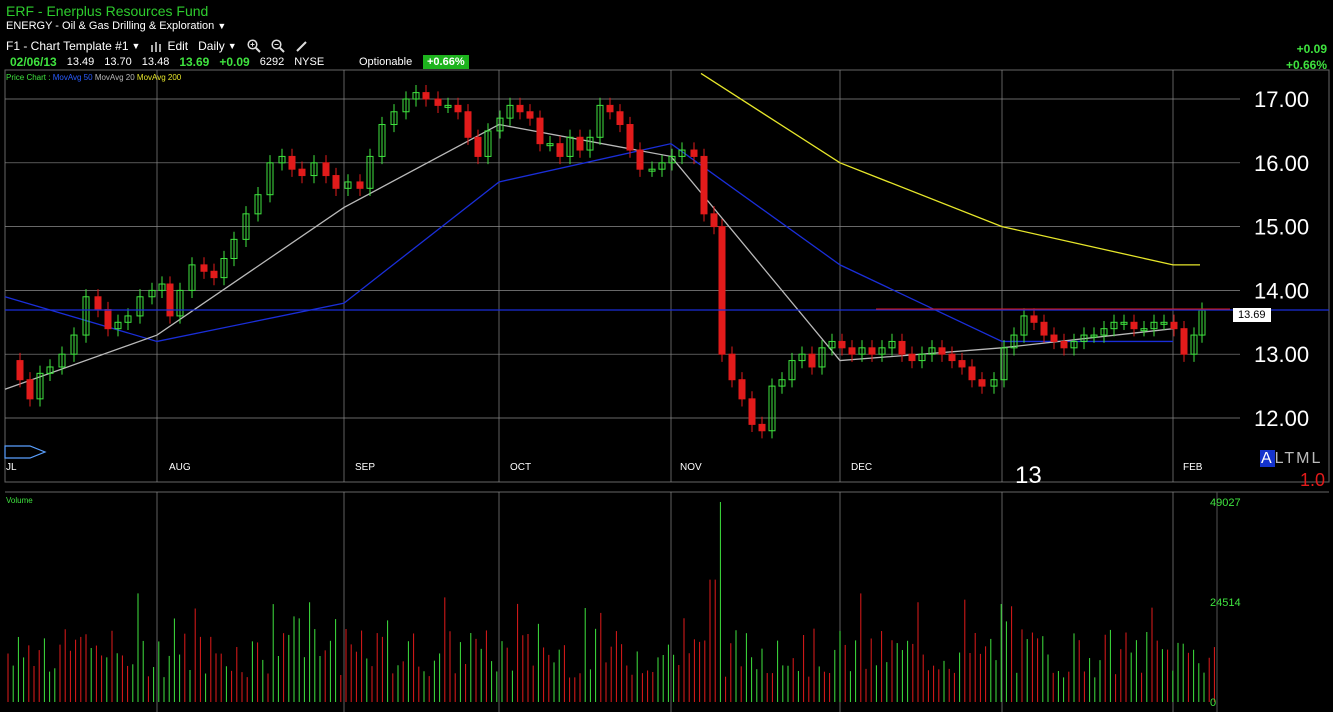 The image size is (1333, 712). I want to click on zoom-out-button, so click(278, 46).